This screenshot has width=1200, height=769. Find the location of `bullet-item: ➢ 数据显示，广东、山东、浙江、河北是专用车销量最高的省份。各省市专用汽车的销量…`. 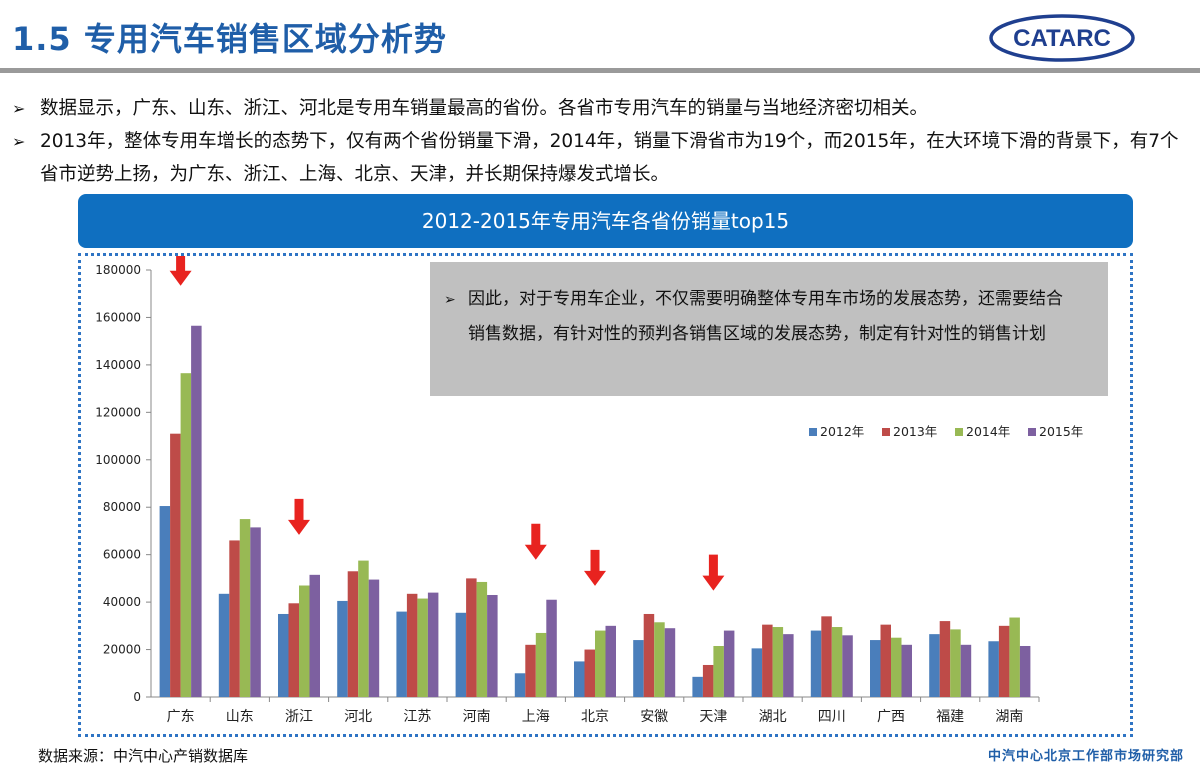

bullet-item: ➢ 数据显示，广东、山东、浙江、河北是专用车销量最高的省份。各省市专用汽车的销量… is located at coordinates (602, 108).